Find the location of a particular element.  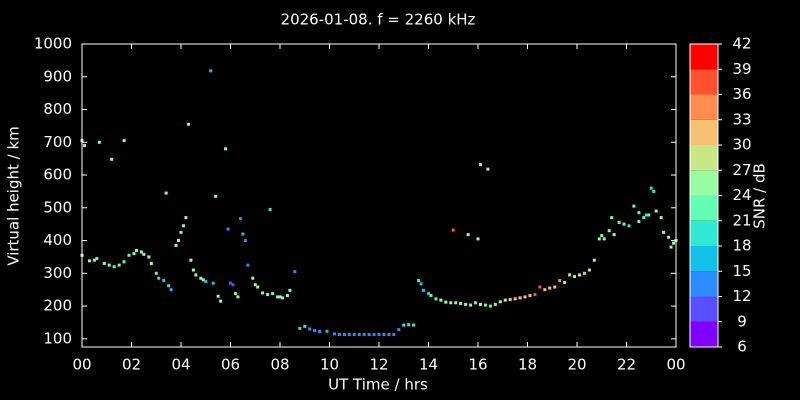

colorbar-tick-label: 12 is located at coordinates (741, 296).